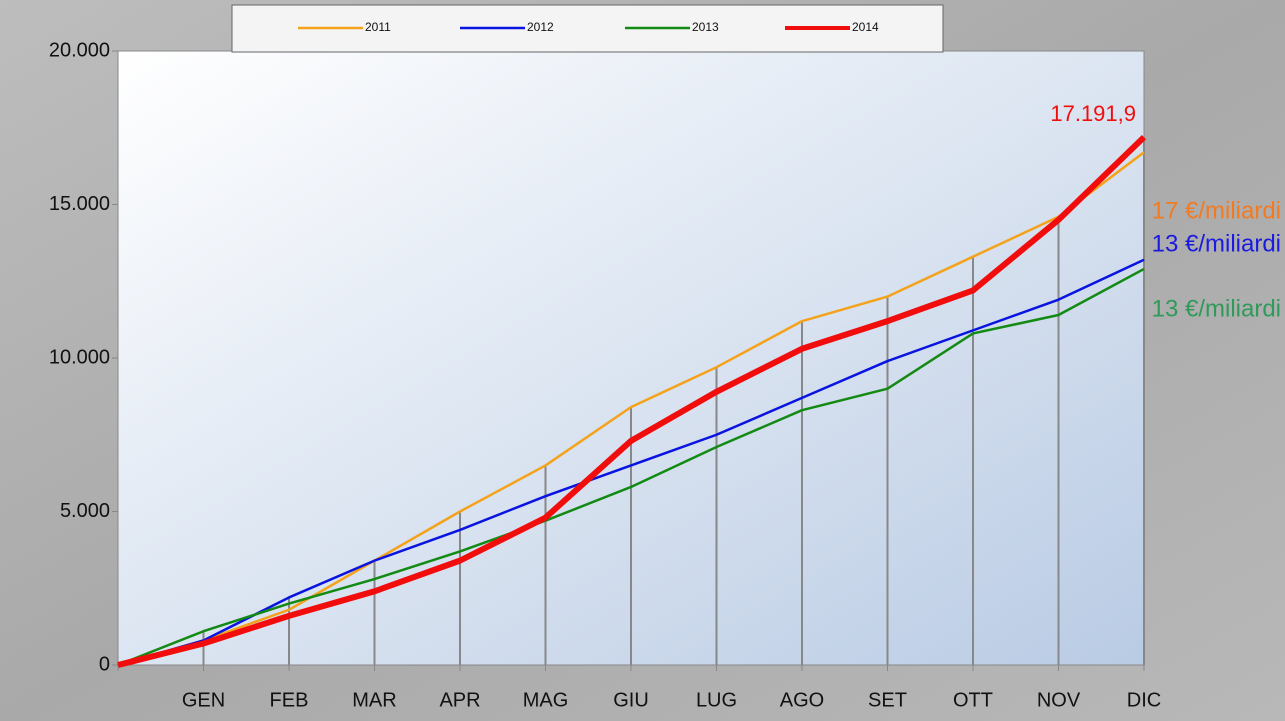 The height and width of the screenshot is (721, 1285). I want to click on data-label: 17.191,9, so click(1093, 113).